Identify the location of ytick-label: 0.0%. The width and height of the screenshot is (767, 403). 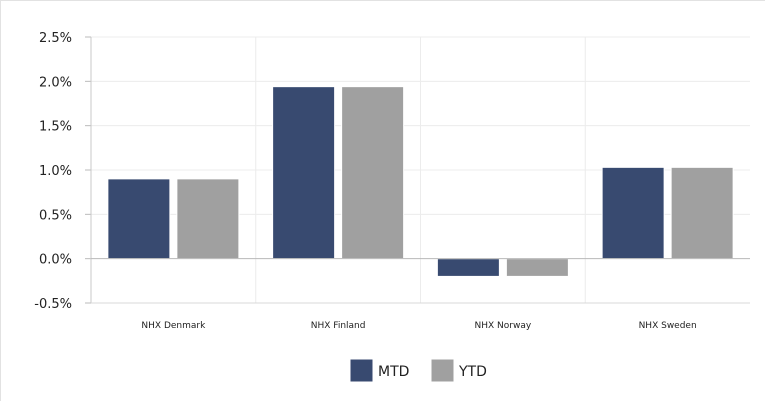
(55, 260).